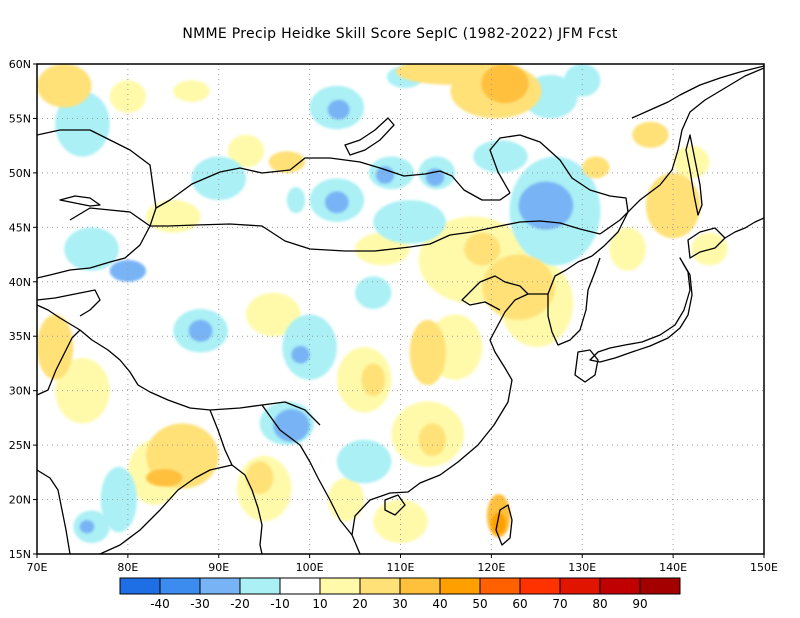 Image resolution: width=800 pixels, height=618 pixels. I want to click on pakistan-border, so click(59, 362).